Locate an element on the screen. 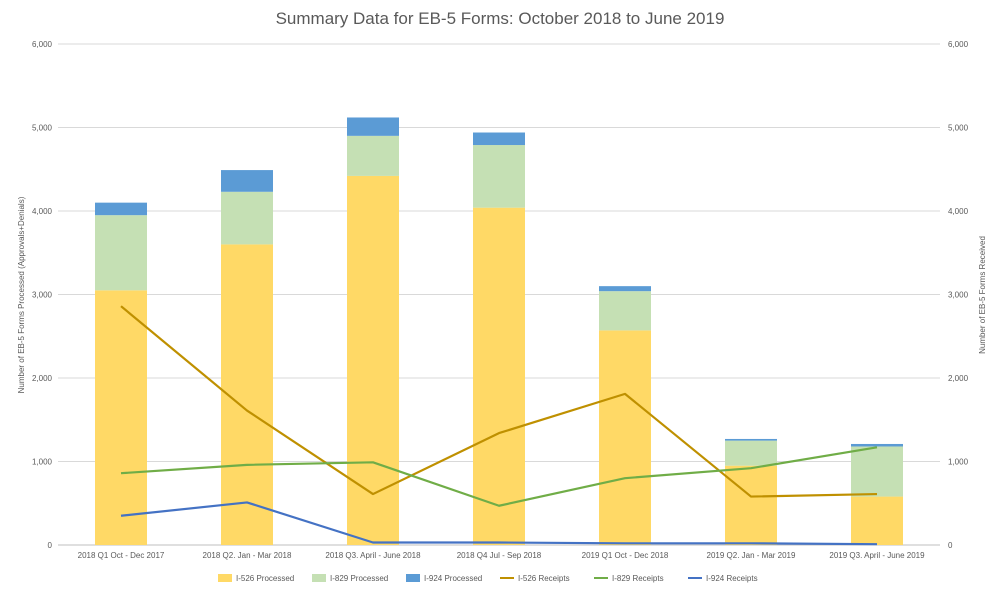 This screenshot has width=1000, height=594. legend-label: I-526 Processed is located at coordinates (265, 578).